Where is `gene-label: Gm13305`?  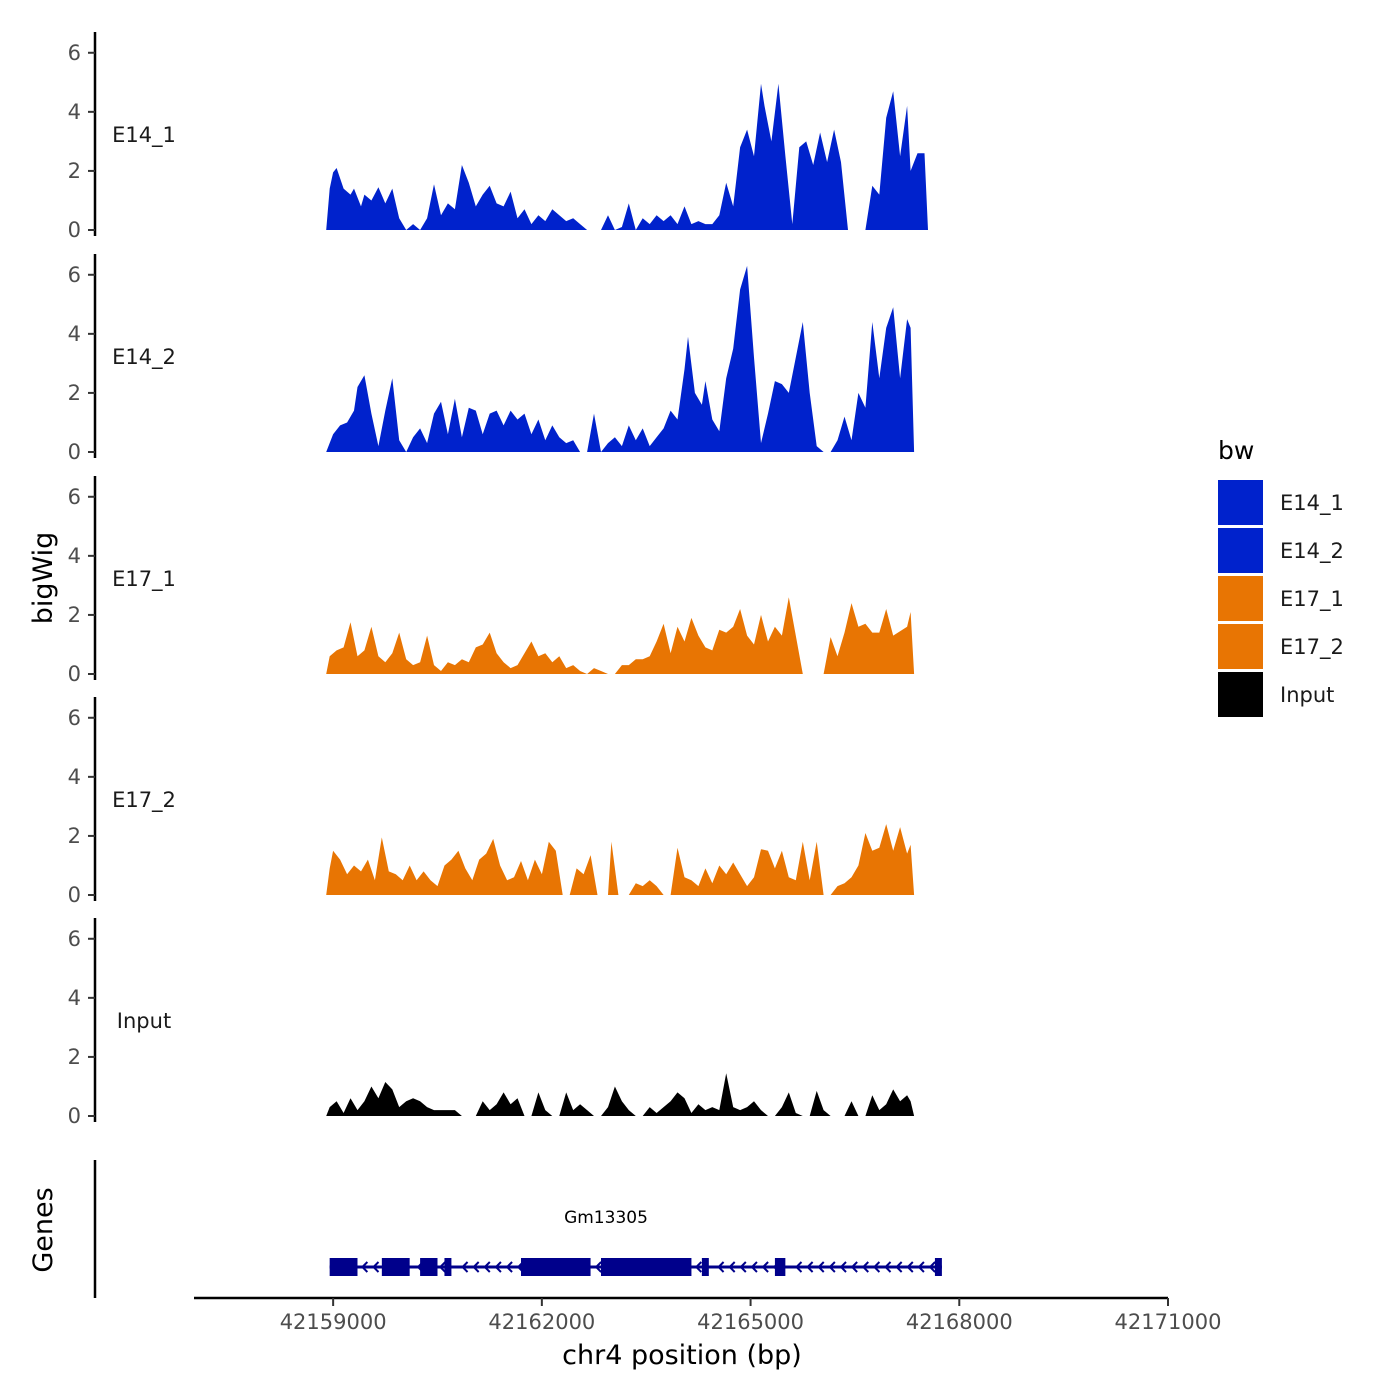 gene-label: Gm13305 is located at coordinates (606, 1218).